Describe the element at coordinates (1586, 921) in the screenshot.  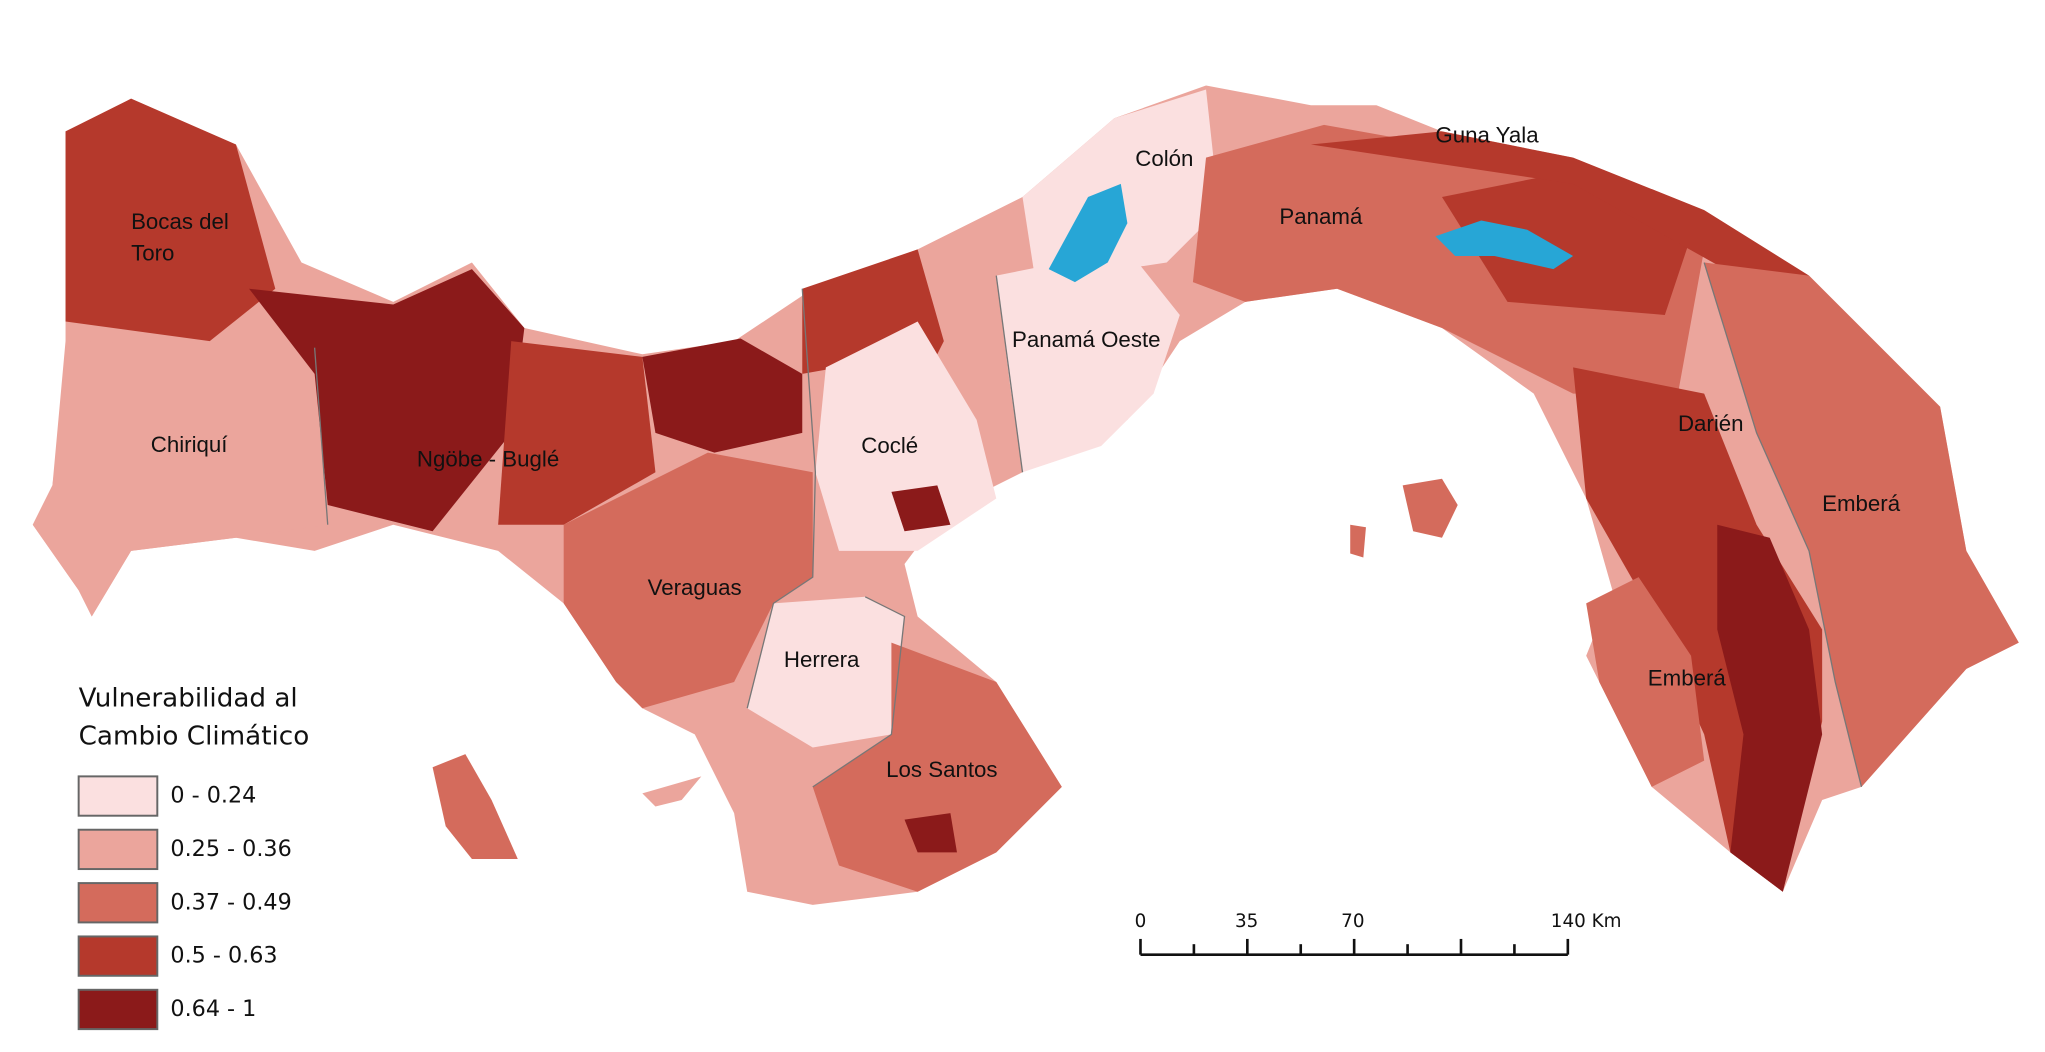
I see `scale-label: 140 Km` at that location.